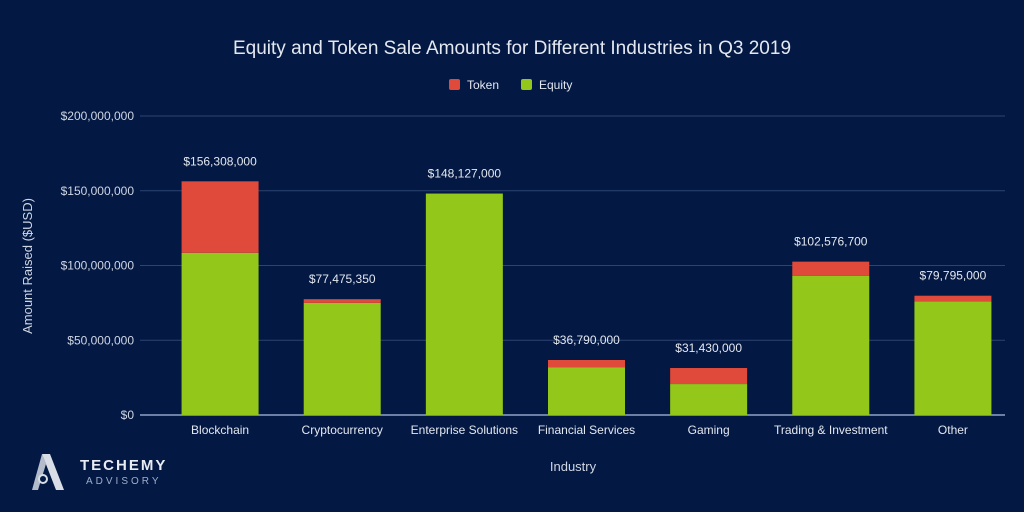  Describe the element at coordinates (953, 430) in the screenshot. I see `category-label: Other` at that location.